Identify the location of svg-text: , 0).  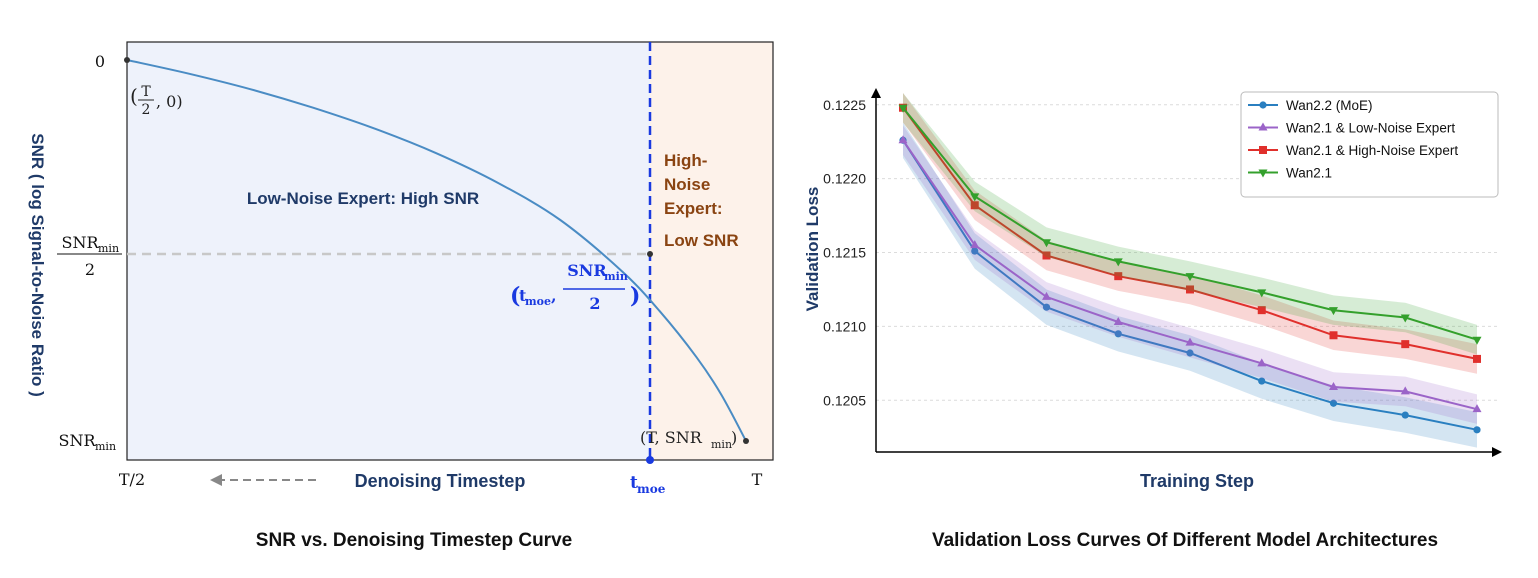
(169, 101).